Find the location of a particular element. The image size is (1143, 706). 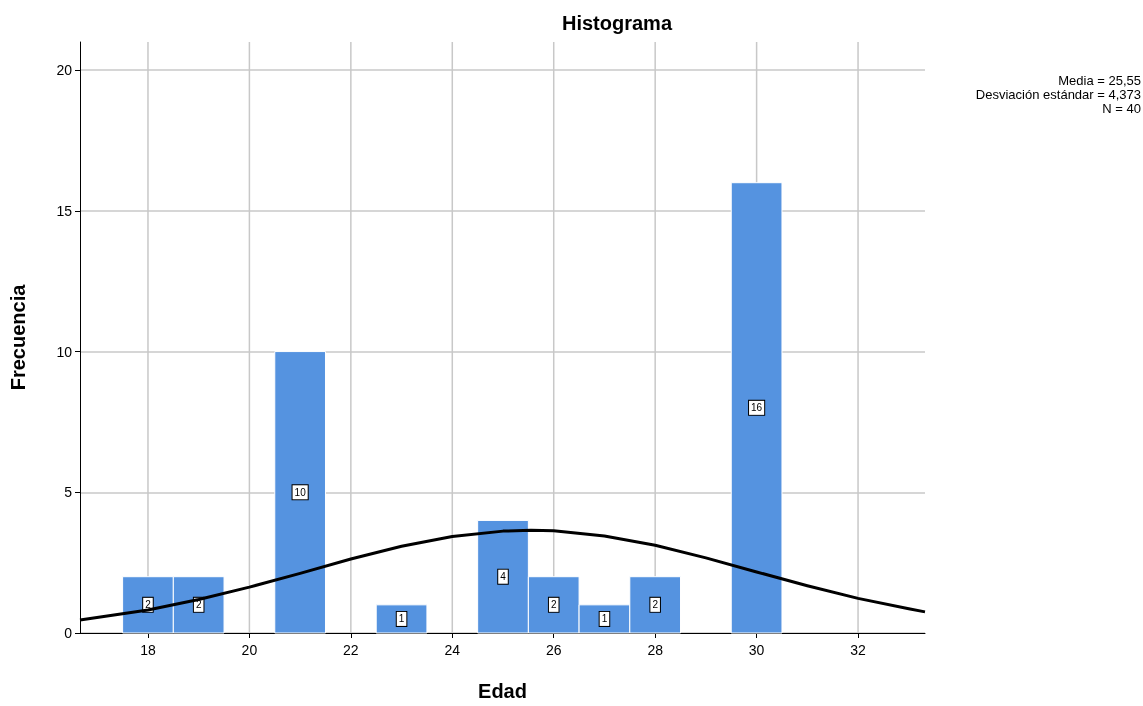

y-tick-label: 20 is located at coordinates (64, 70).